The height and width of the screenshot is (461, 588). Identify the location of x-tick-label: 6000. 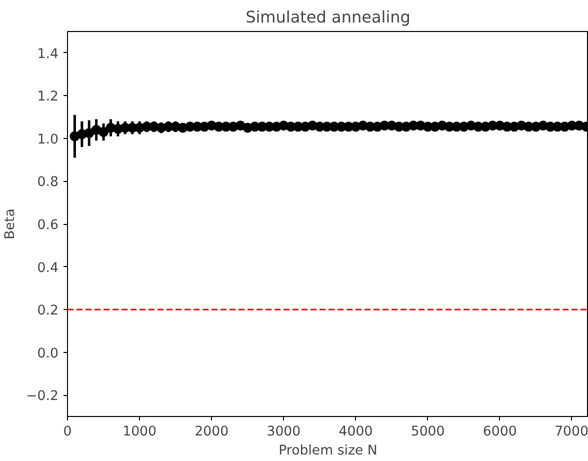
(499, 432).